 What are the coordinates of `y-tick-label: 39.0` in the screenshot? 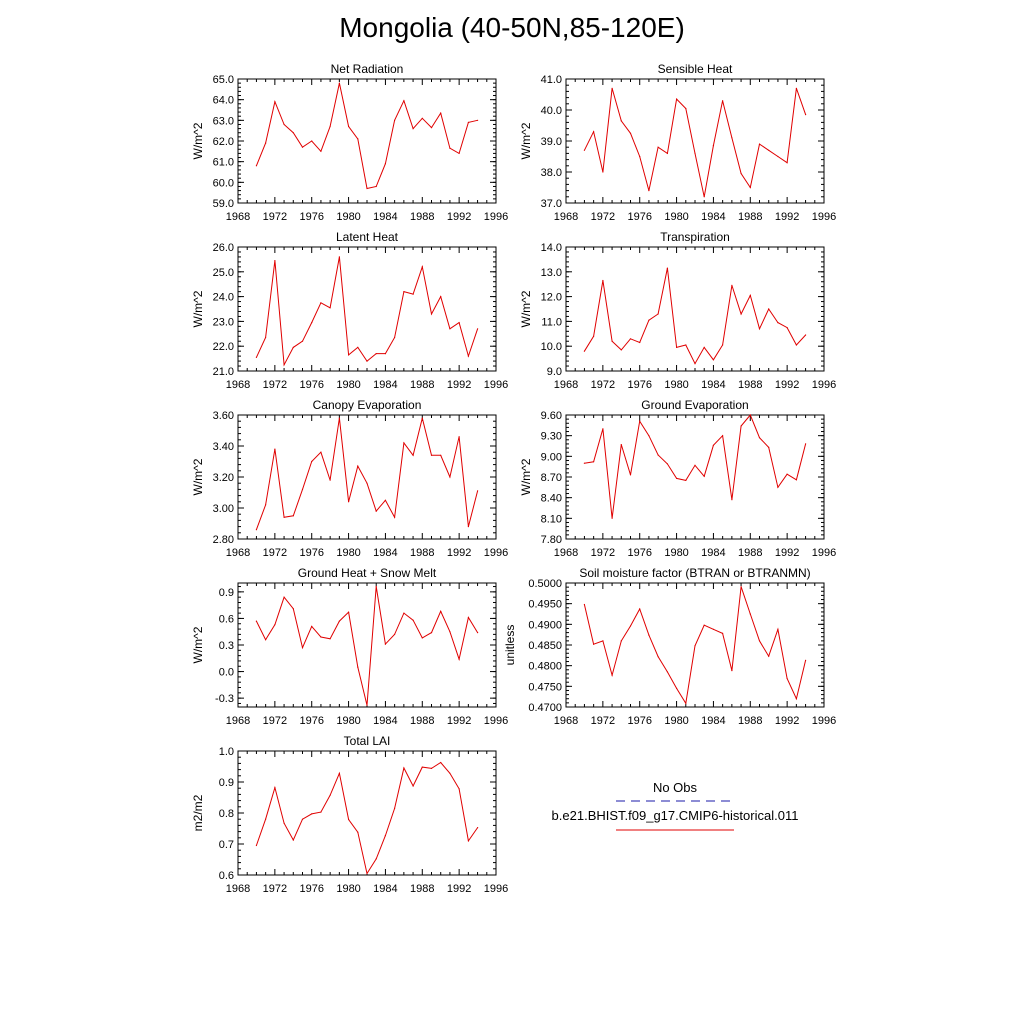 It's located at (551, 142).